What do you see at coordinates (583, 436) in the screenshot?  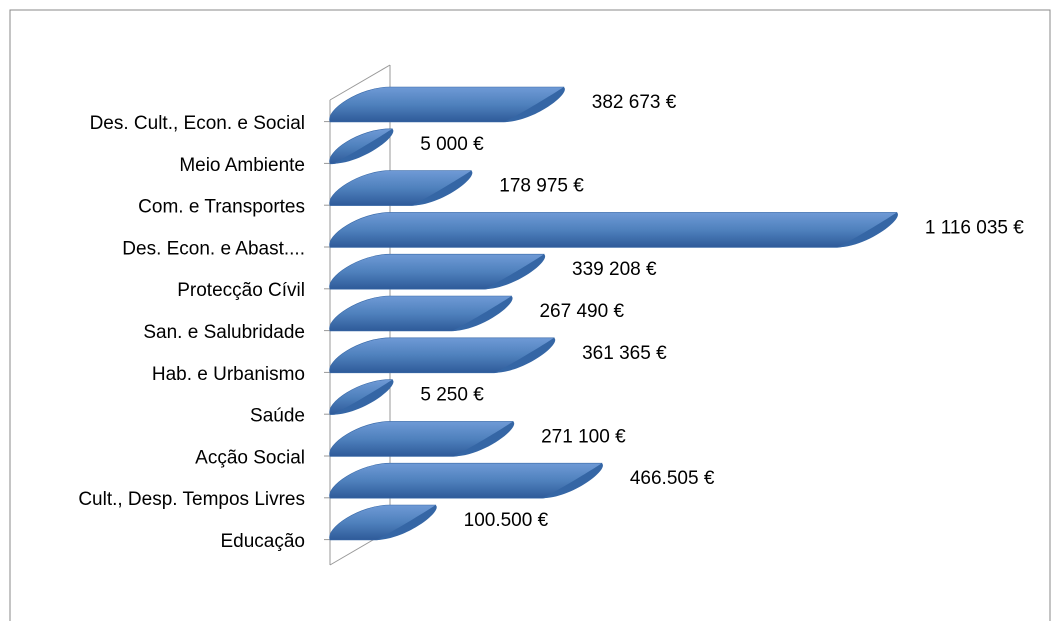 I see `value-label: 271 100 €` at bounding box center [583, 436].